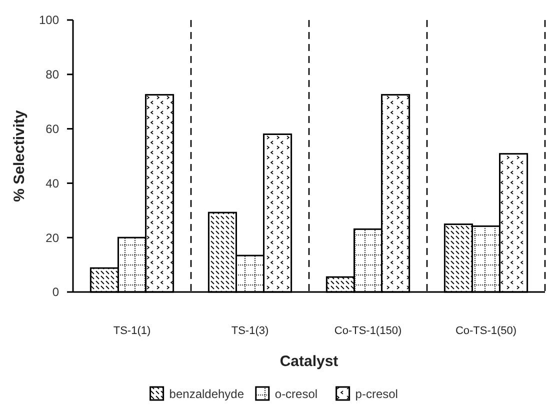  What do you see at coordinates (206, 394) in the screenshot?
I see `legend-label: benzaldehyde` at bounding box center [206, 394].